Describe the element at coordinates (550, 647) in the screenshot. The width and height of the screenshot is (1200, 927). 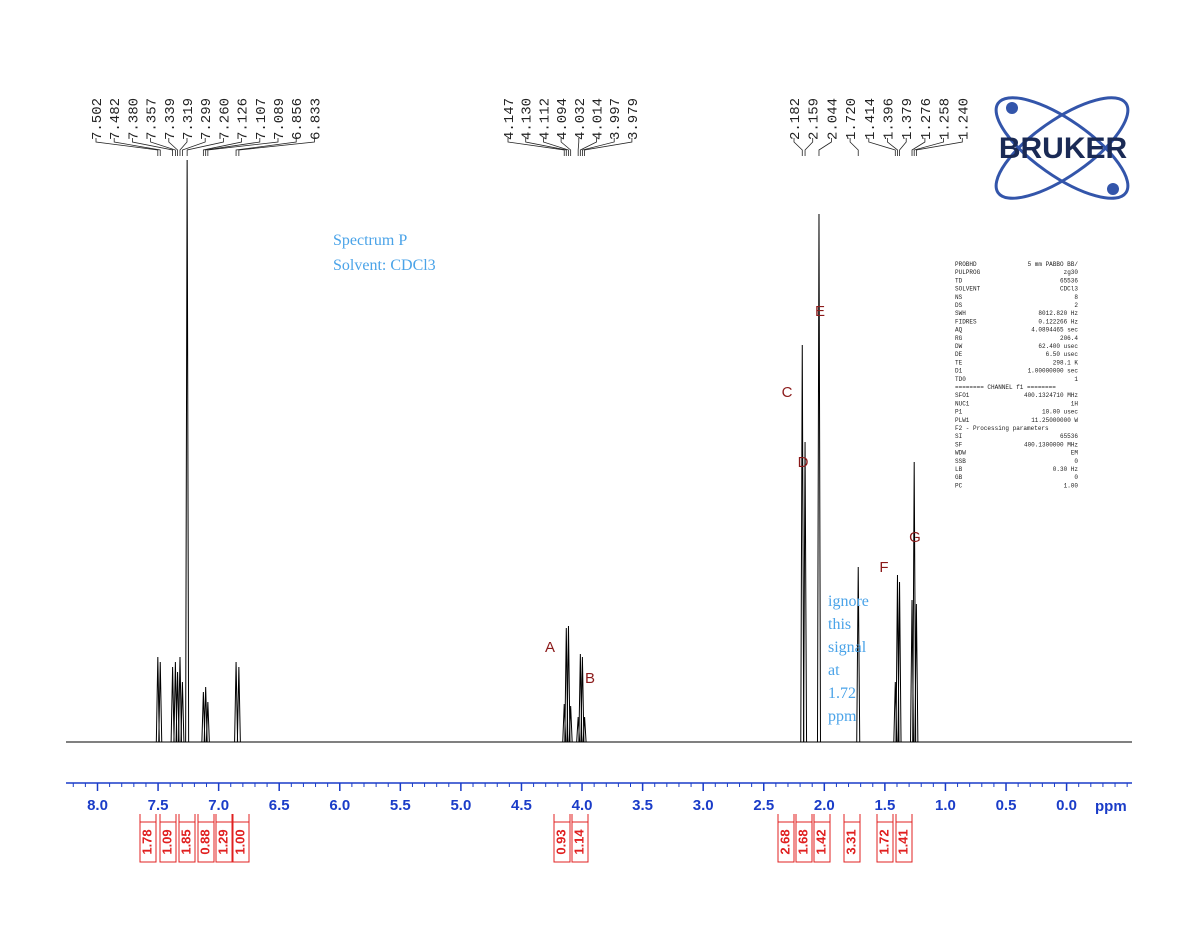
I see `peak-annotation: A` at that location.